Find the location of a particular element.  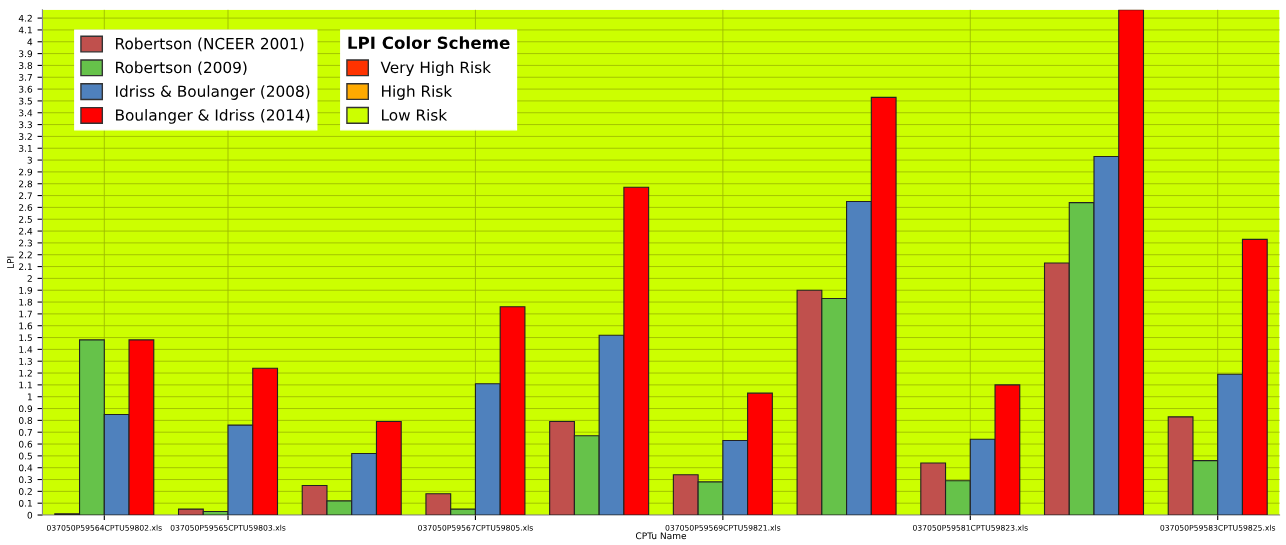

y-tick-label: 0.1 is located at coordinates (25, 503).